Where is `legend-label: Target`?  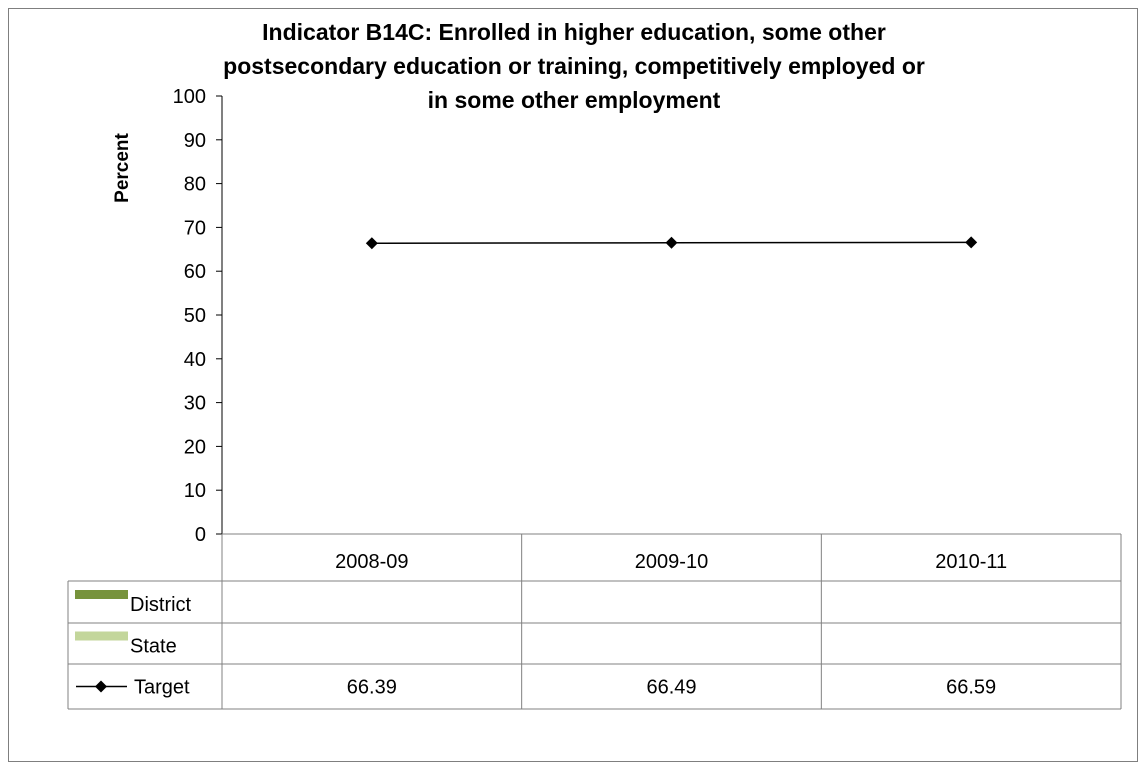 legend-label: Target is located at coordinates (162, 688).